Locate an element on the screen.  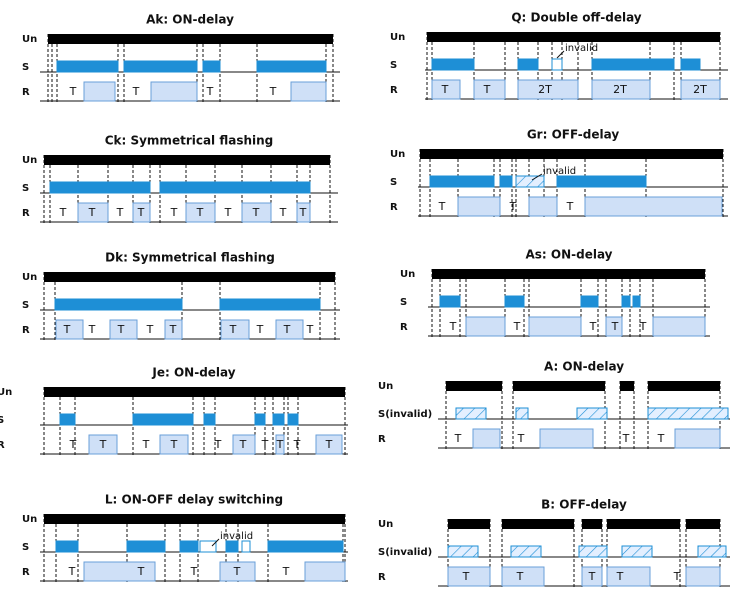
panel-title: L: ON-OFF delay switching is located at coordinates (194, 500).